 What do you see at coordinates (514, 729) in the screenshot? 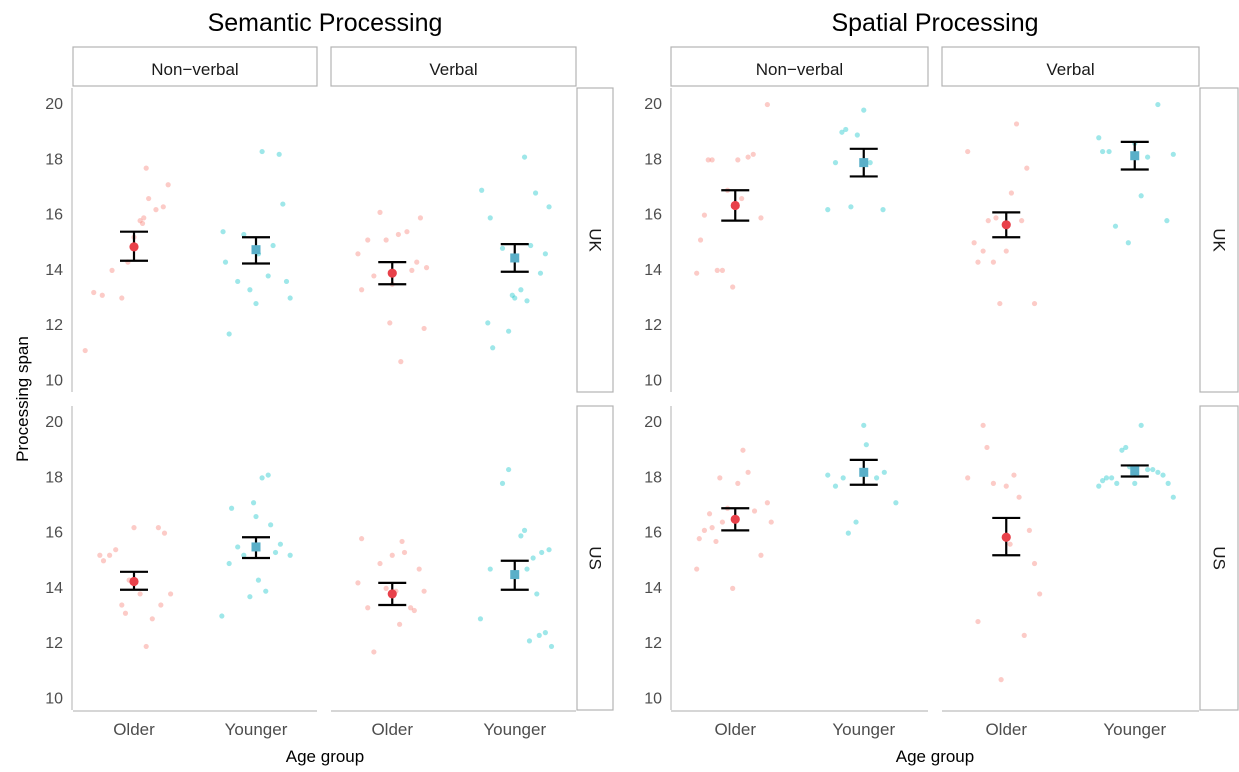
I see `x-tick-label: Younger` at bounding box center [514, 729].